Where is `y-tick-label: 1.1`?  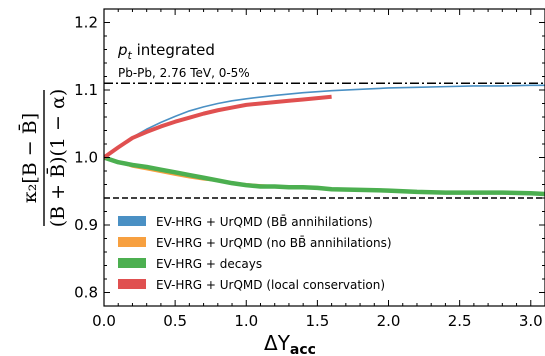
y-tick-label: 1.1 is located at coordinates (86, 90).